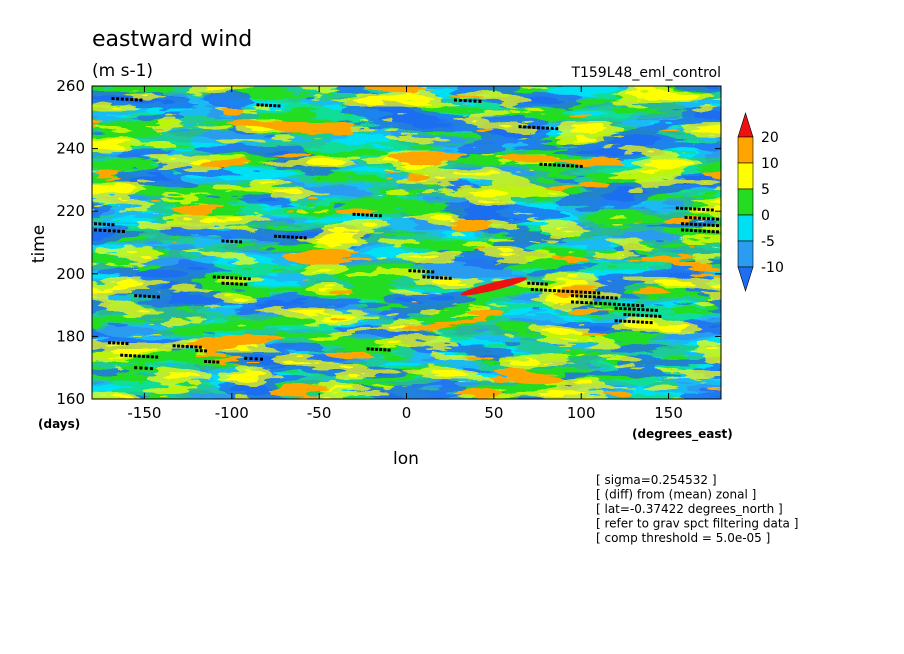 This screenshot has height=654, width=904. I want to click on colorbar-extend-low, so click(745, 279).